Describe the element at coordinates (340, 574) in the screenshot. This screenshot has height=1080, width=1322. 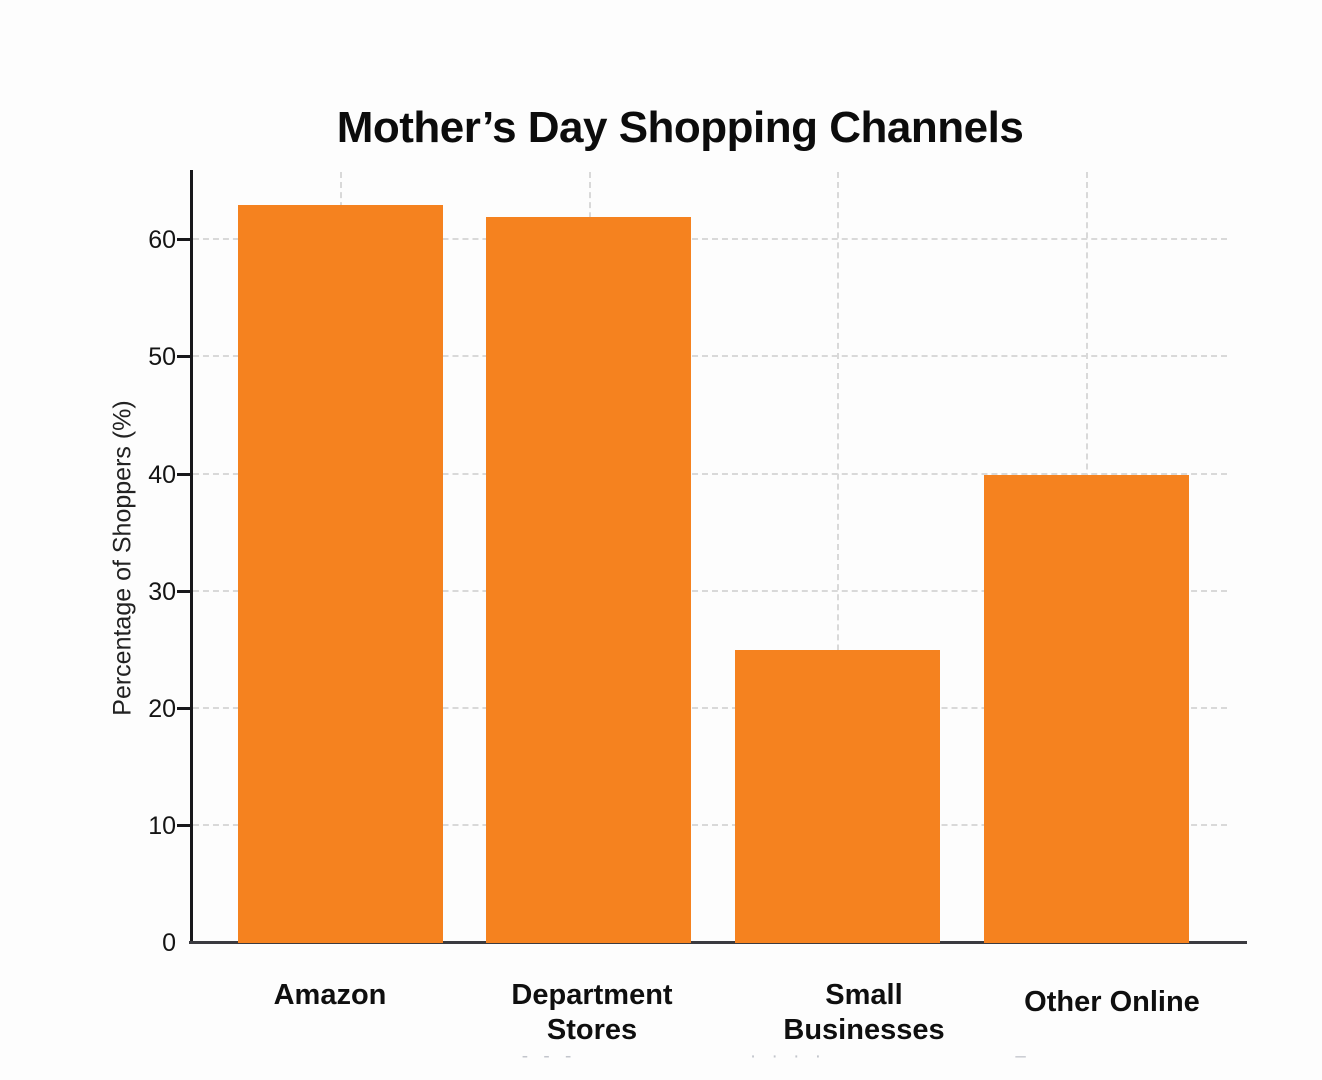
I see `bar-amazon` at that location.